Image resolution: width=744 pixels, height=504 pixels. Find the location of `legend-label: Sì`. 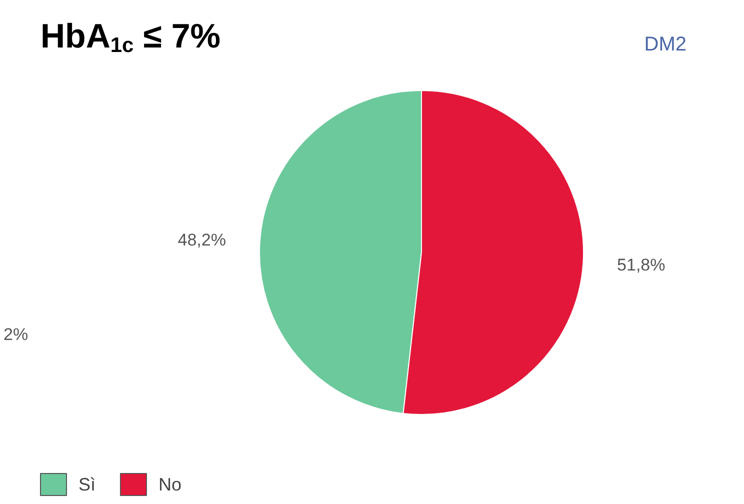

legend-label: Sì is located at coordinates (87, 484).